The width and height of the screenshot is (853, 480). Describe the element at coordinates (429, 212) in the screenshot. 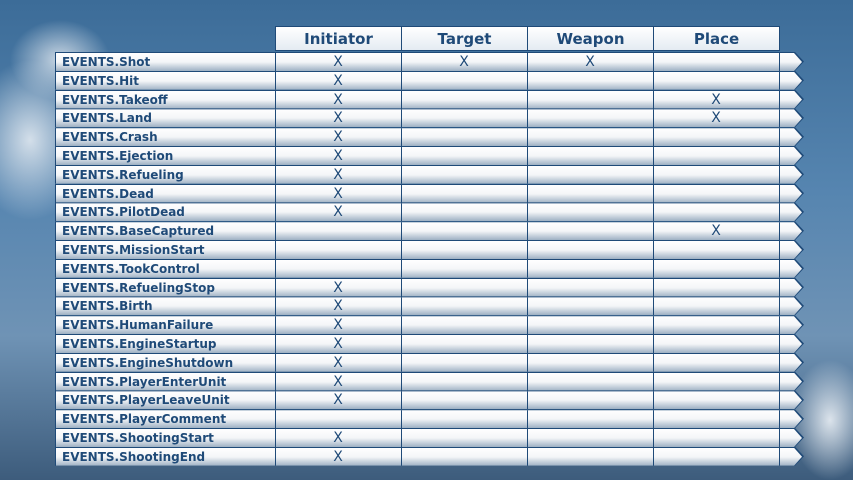

I see `table-row: EVENTS.PilotDead X` at that location.